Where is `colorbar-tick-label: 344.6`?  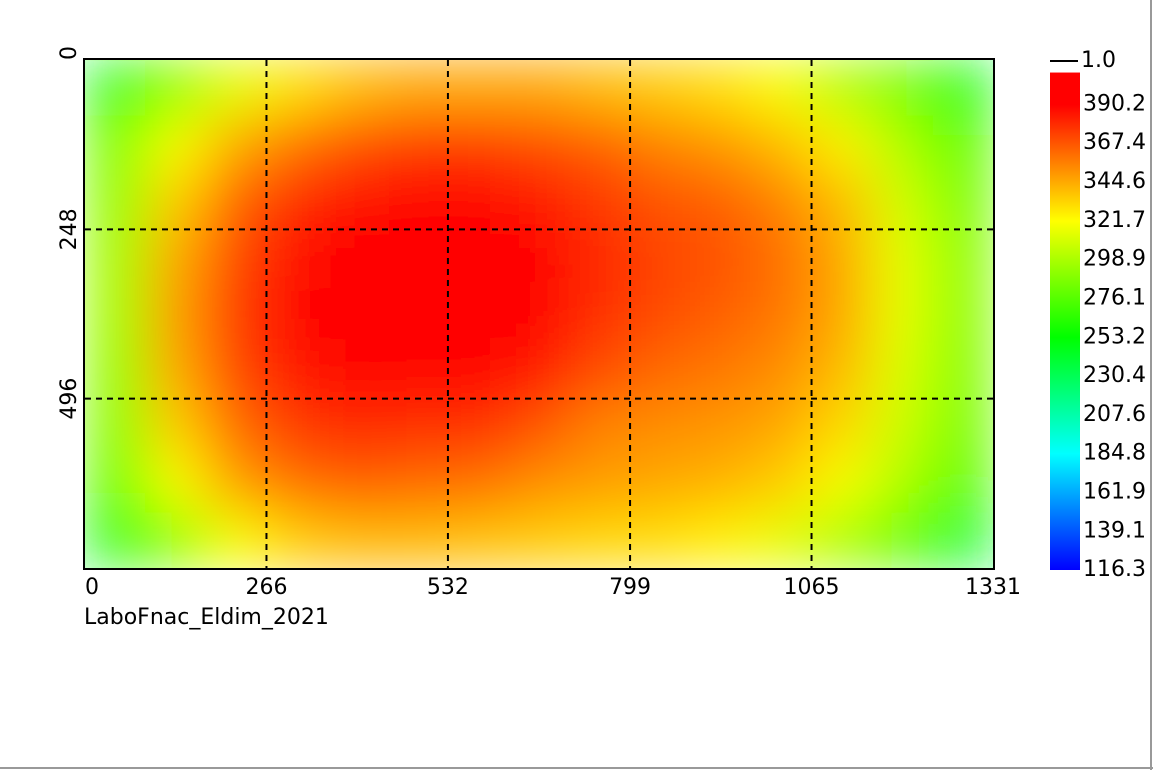
colorbar-tick-label: 344.6 is located at coordinates (1114, 181).